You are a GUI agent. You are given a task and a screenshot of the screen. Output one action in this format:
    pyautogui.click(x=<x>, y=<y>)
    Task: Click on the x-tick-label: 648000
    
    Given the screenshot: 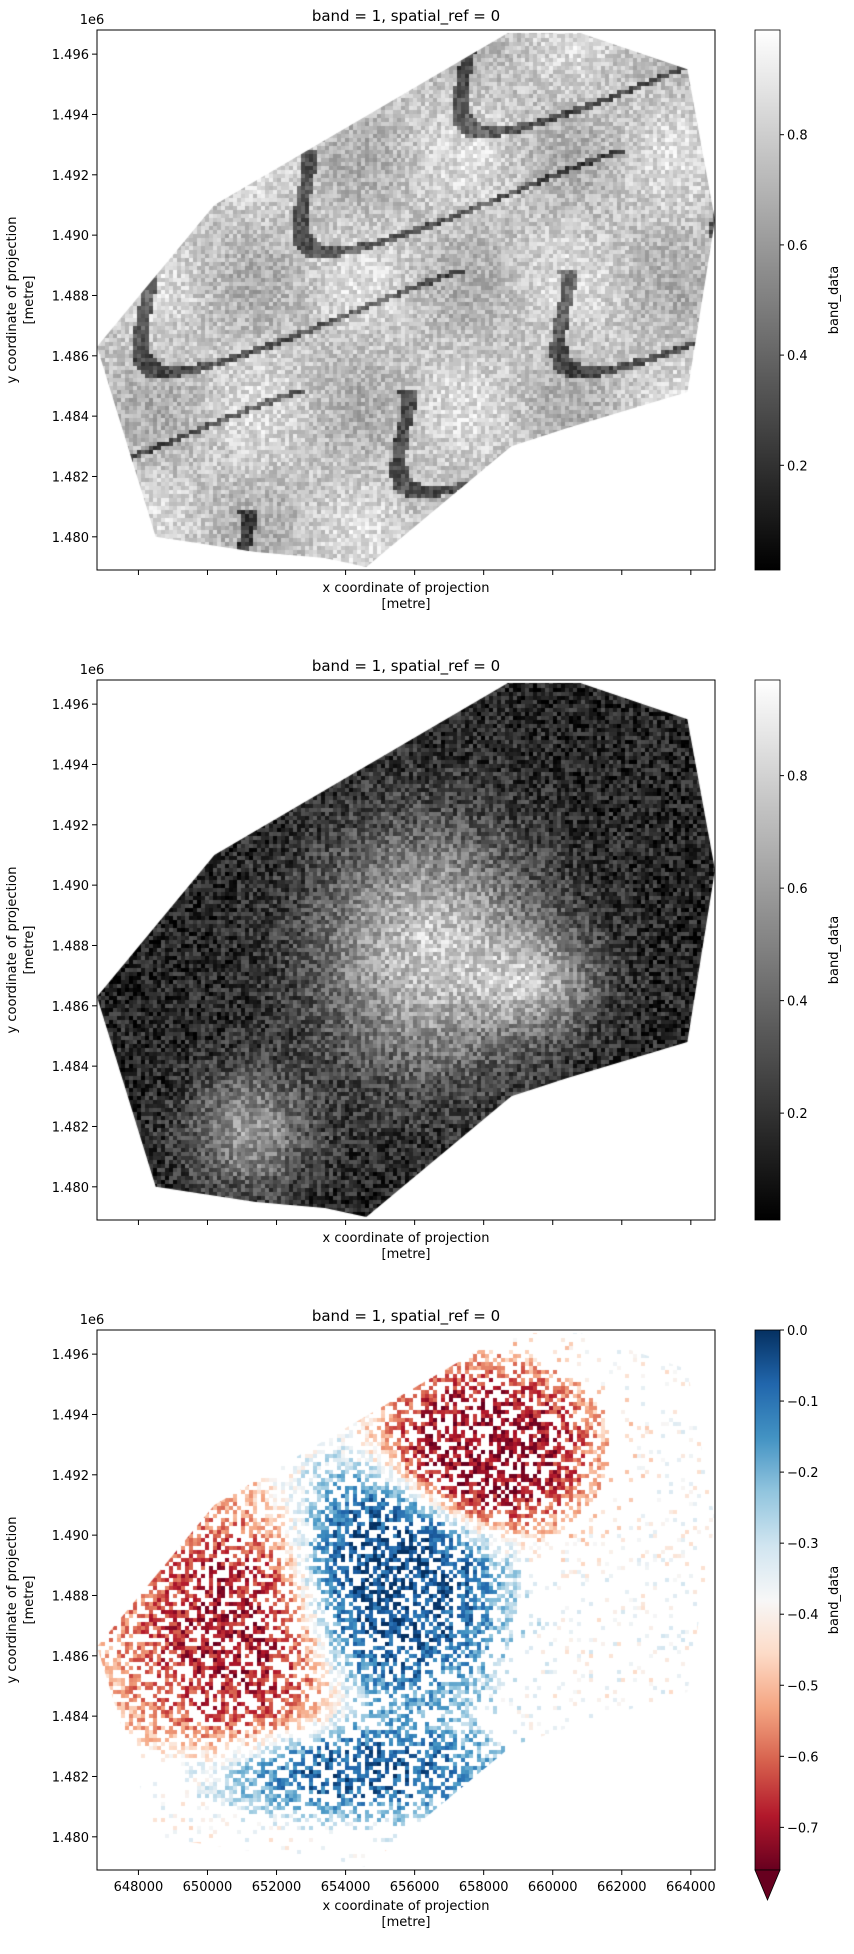 What is the action you would take?
    pyautogui.click(x=139, y=1887)
    